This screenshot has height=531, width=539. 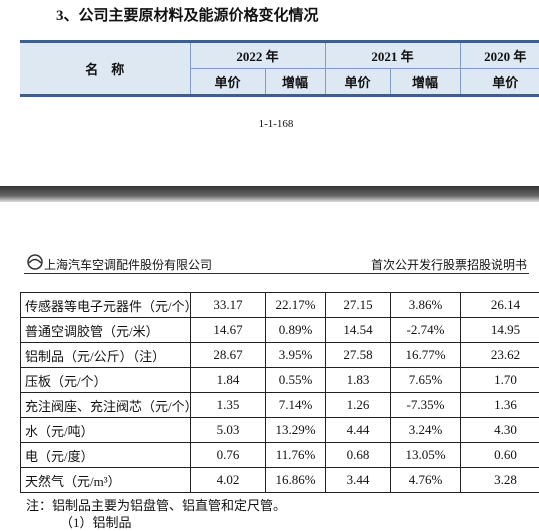 What do you see at coordinates (499, 55) in the screenshot?
I see `year-header: 2020 年` at bounding box center [499, 55].